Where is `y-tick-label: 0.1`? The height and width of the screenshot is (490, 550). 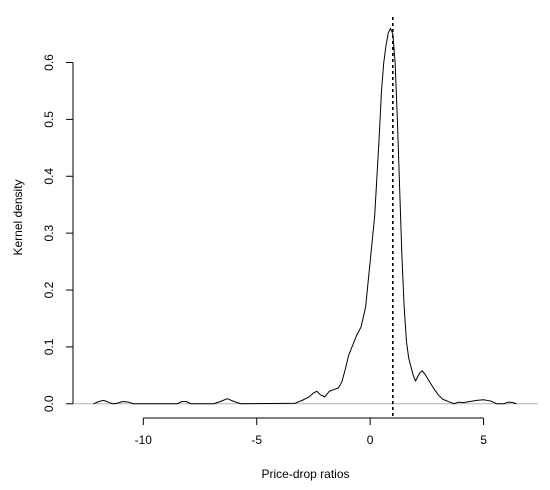
y-tick-label: 0.1 is located at coordinates (49, 346).